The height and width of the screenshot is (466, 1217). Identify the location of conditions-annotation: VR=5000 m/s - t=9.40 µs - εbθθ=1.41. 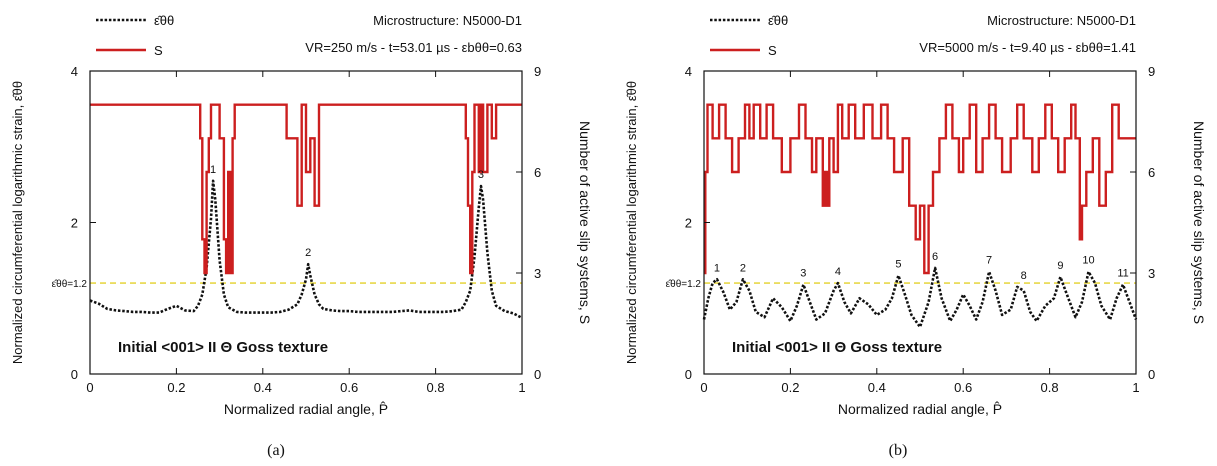
(1027, 47).